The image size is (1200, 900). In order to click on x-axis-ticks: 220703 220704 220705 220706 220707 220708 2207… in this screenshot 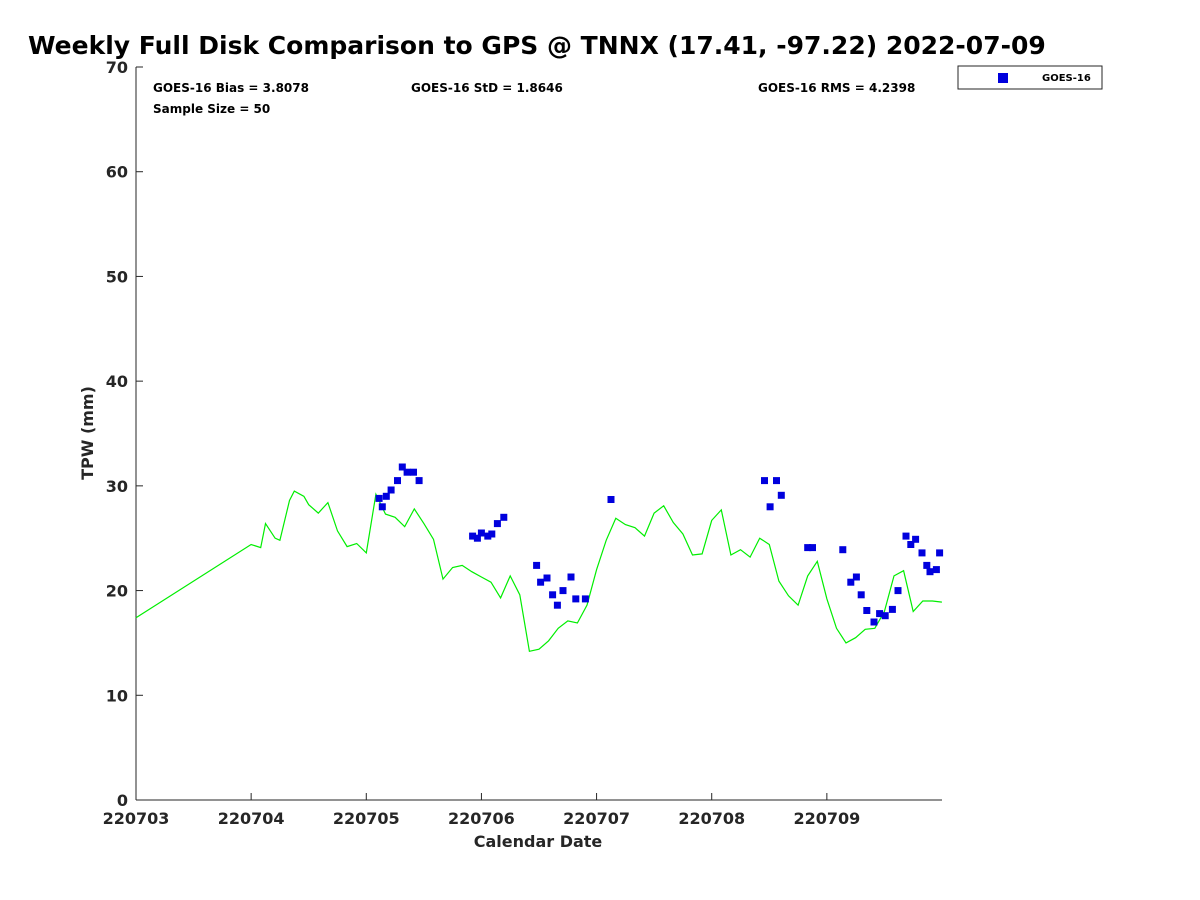, I will do `click(481, 810)`.